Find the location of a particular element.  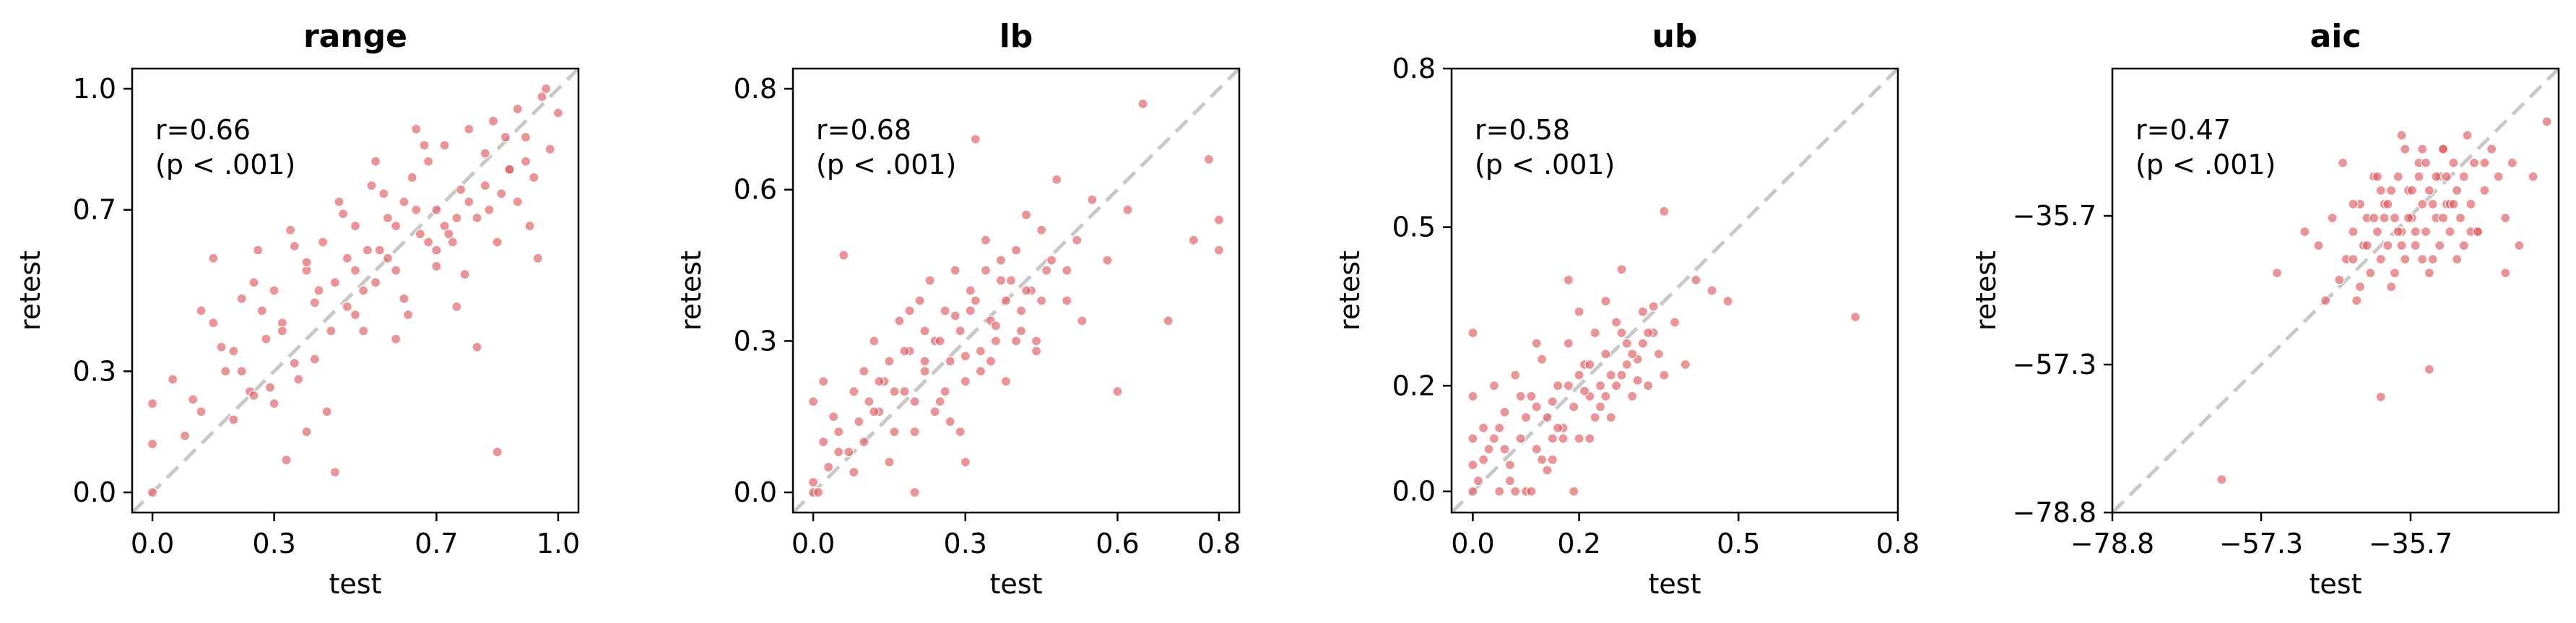

x-tick-label: −78.8 is located at coordinates (2112, 543).